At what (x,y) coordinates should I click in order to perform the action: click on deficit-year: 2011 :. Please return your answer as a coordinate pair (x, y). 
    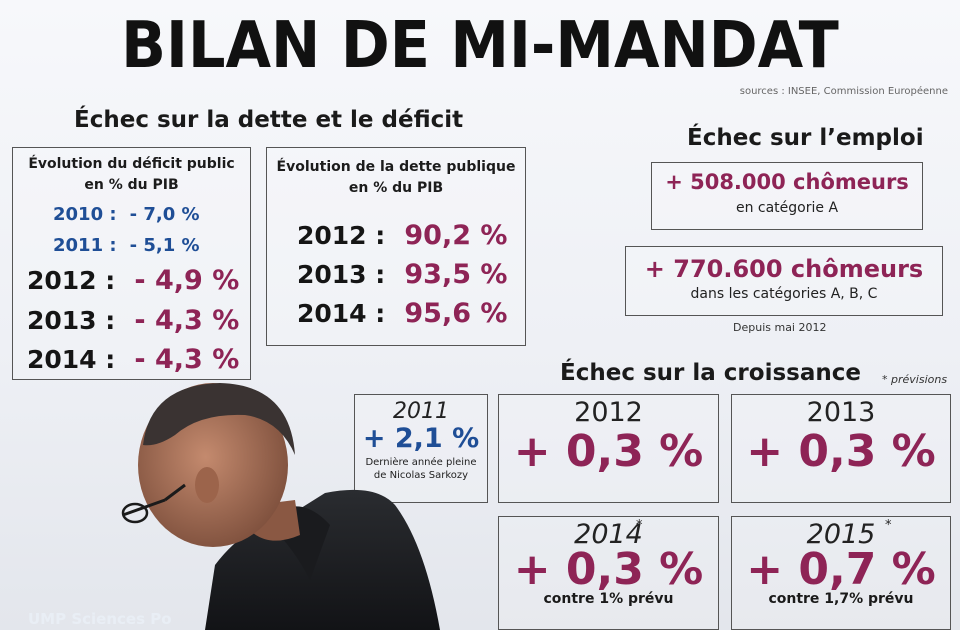
    Looking at the image, I should click on (85, 245).